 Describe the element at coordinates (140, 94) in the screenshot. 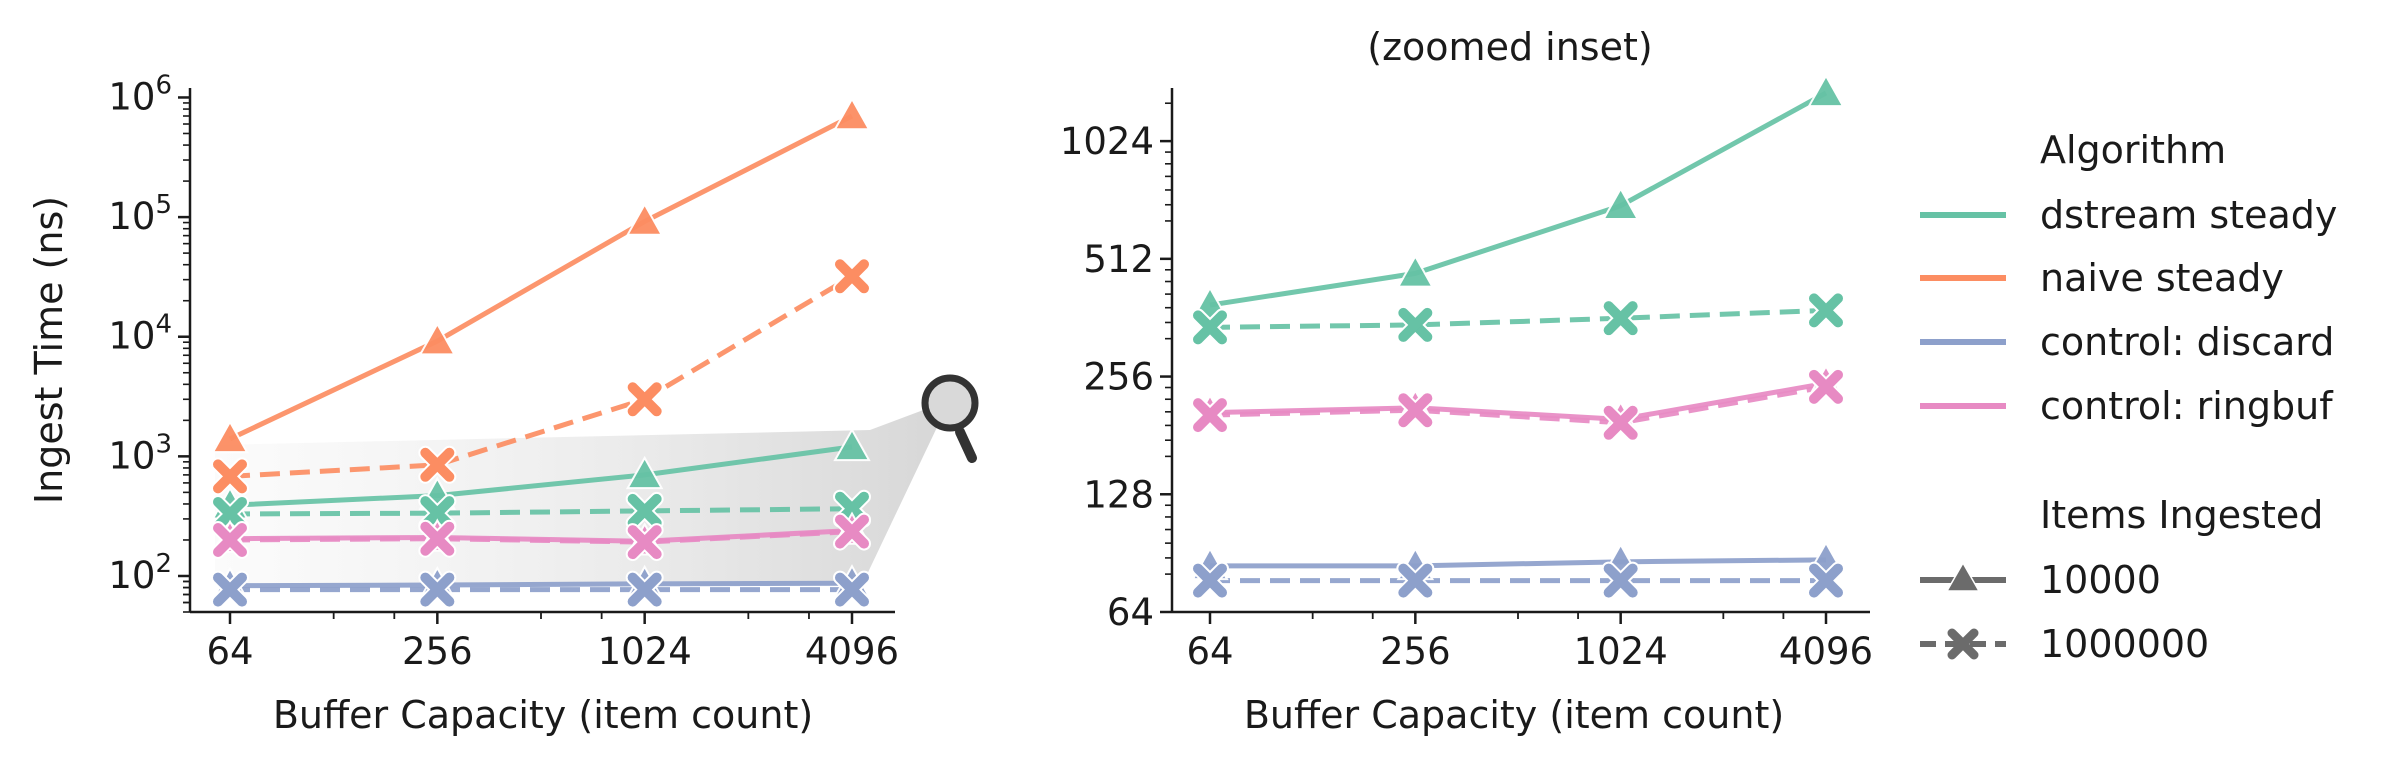

I see `y-tick-label: 106` at that location.